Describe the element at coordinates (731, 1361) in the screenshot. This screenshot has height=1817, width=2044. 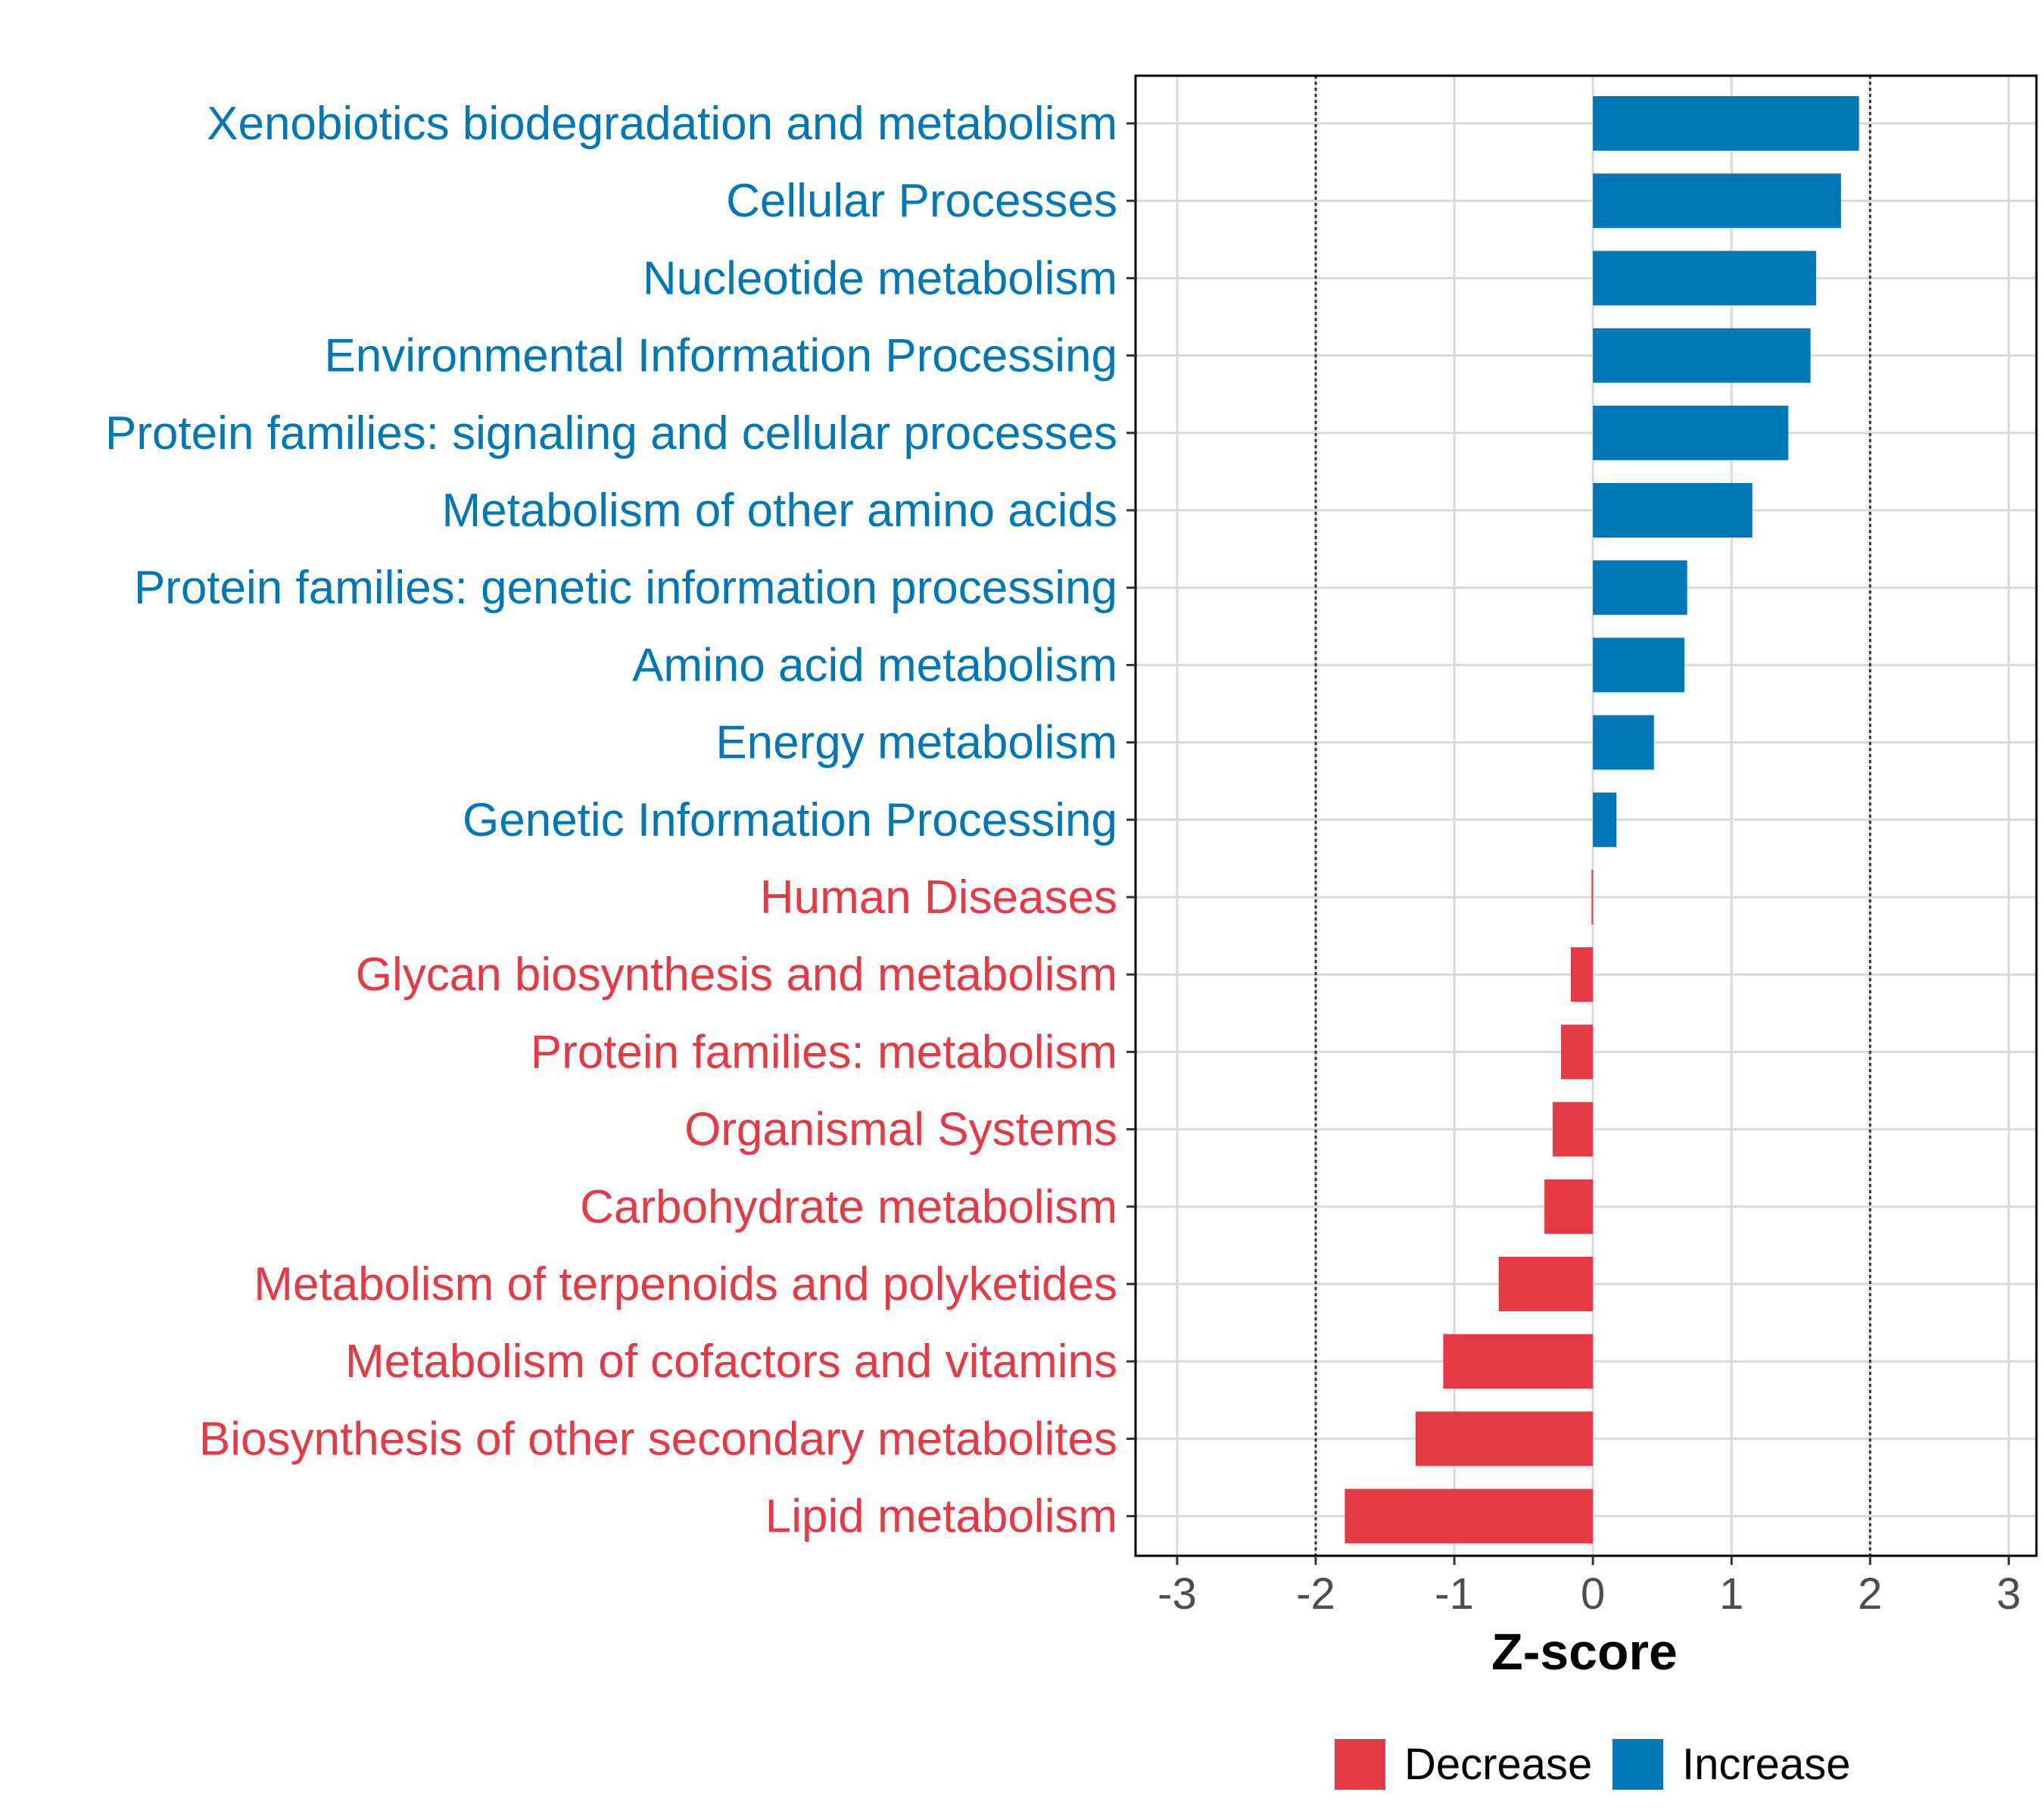
I see `category-label: Metabolism of cofactors and vitamins` at that location.